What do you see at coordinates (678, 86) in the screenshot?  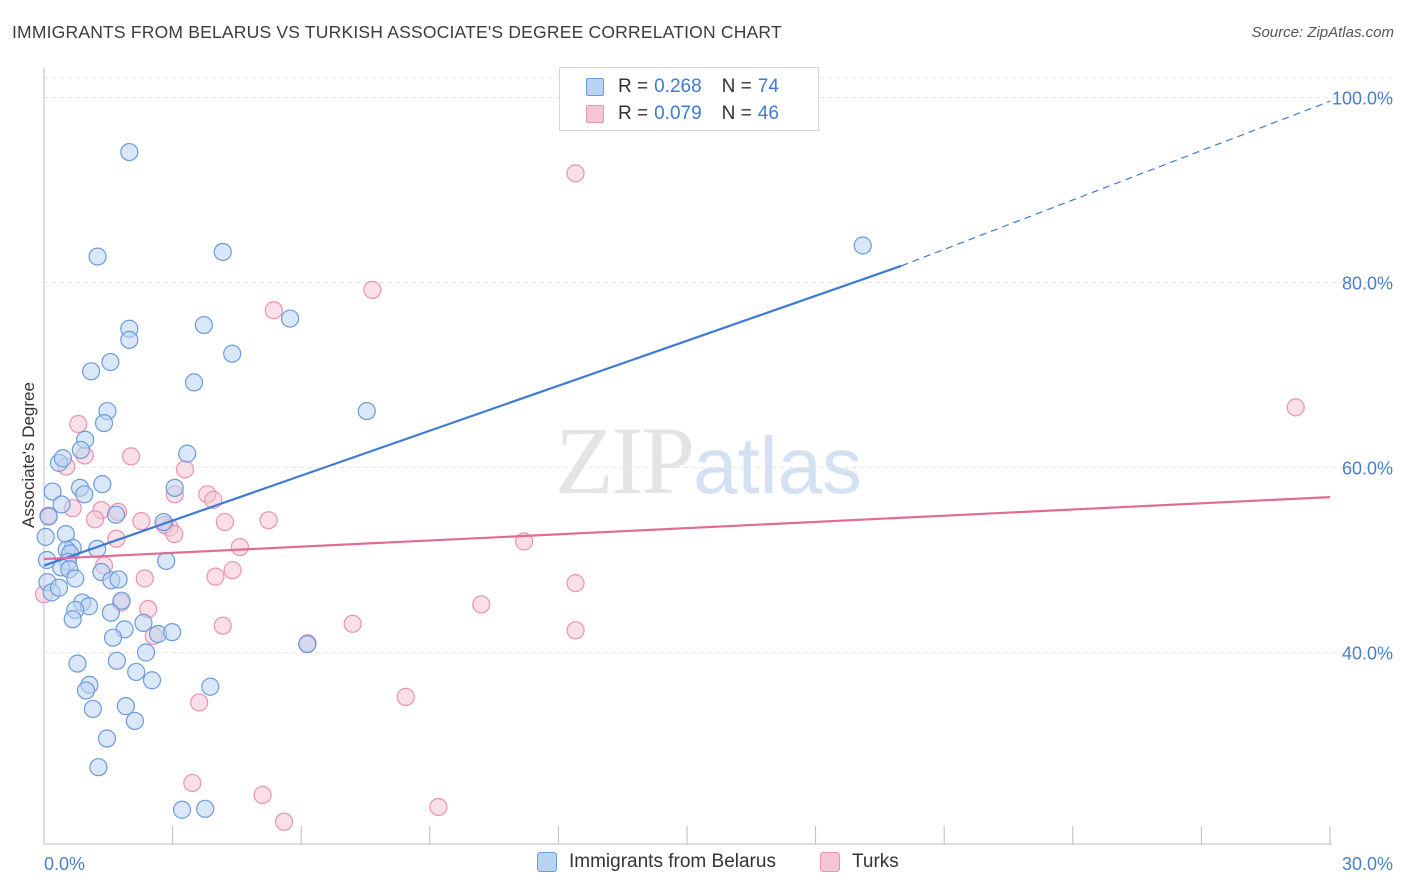 I see `legend-r-value: 0.268` at bounding box center [678, 86].